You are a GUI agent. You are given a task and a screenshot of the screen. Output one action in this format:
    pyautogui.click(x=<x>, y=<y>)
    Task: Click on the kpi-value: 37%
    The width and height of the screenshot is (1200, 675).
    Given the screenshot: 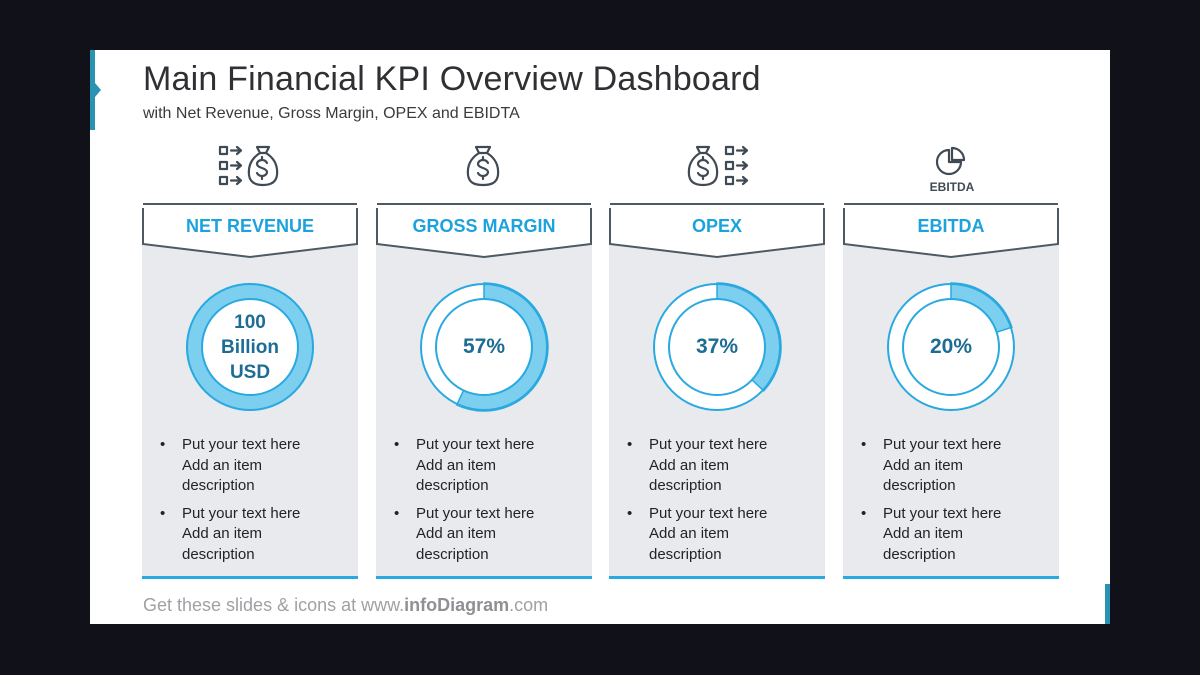 What is the action you would take?
    pyautogui.click(x=717, y=346)
    